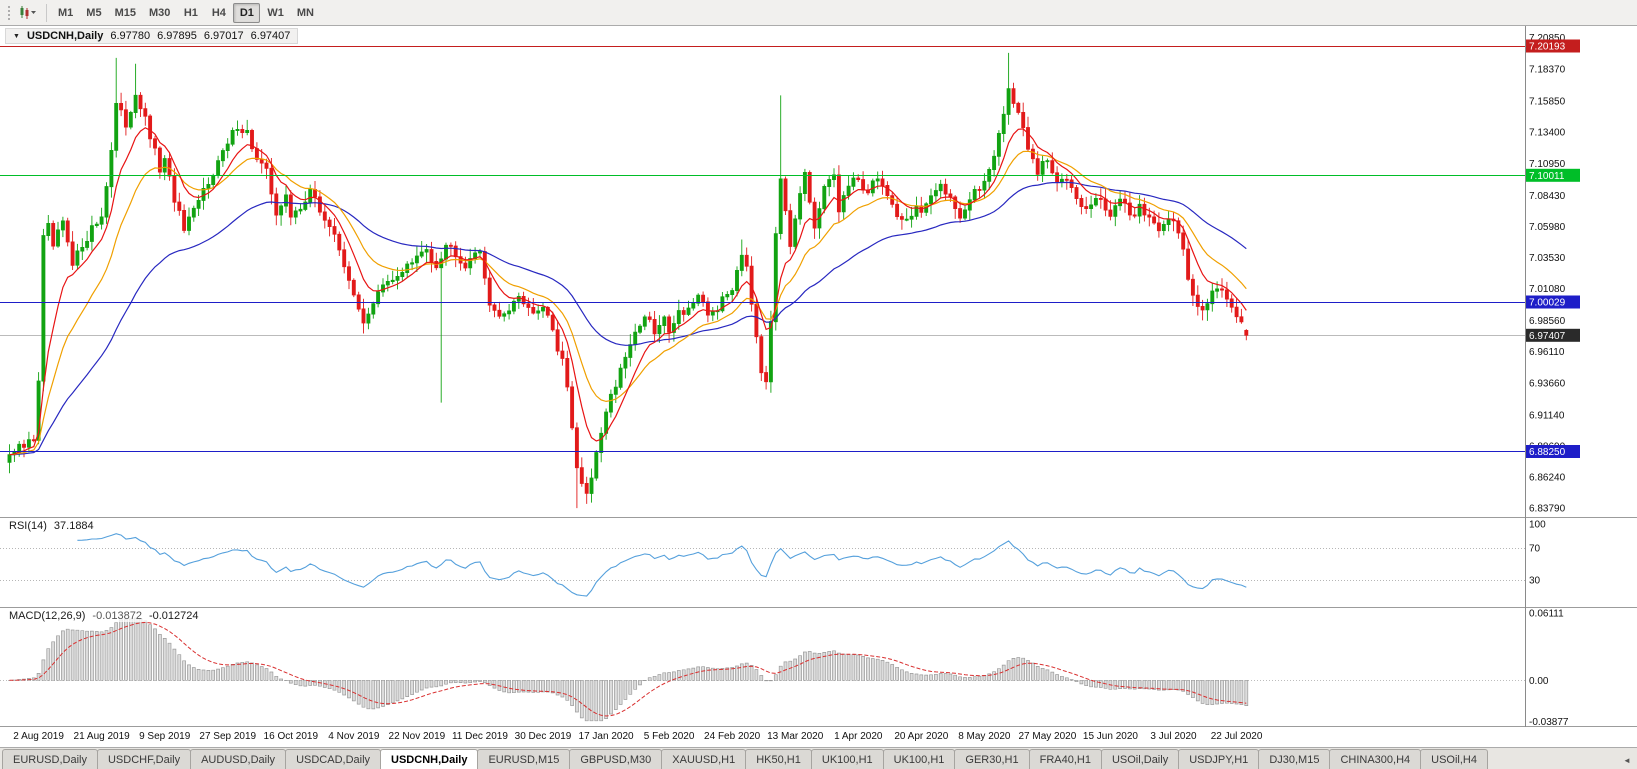  What do you see at coordinates (117, 616) in the screenshot?
I see `macd-main-value: -0.013872` at bounding box center [117, 616].